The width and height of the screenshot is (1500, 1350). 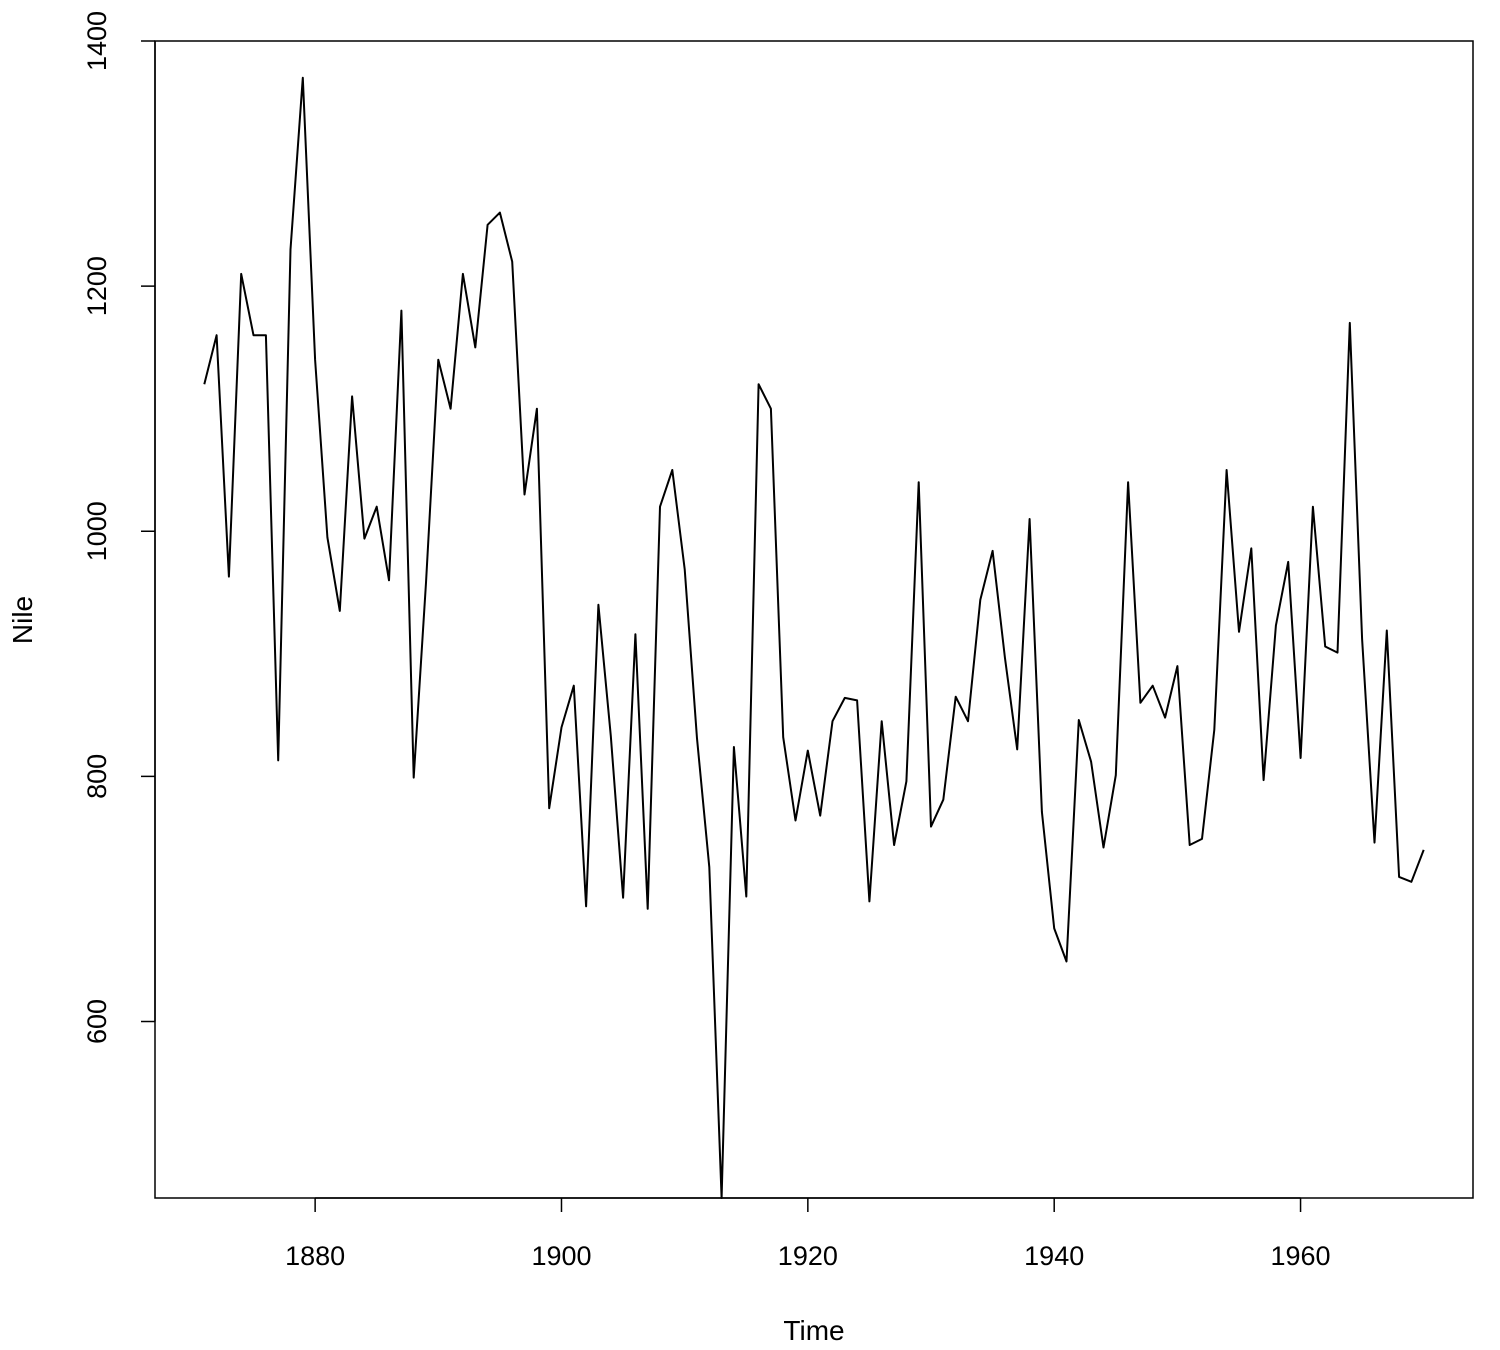 What do you see at coordinates (97, 41) in the screenshot?
I see `y-tick-label: 1400` at bounding box center [97, 41].